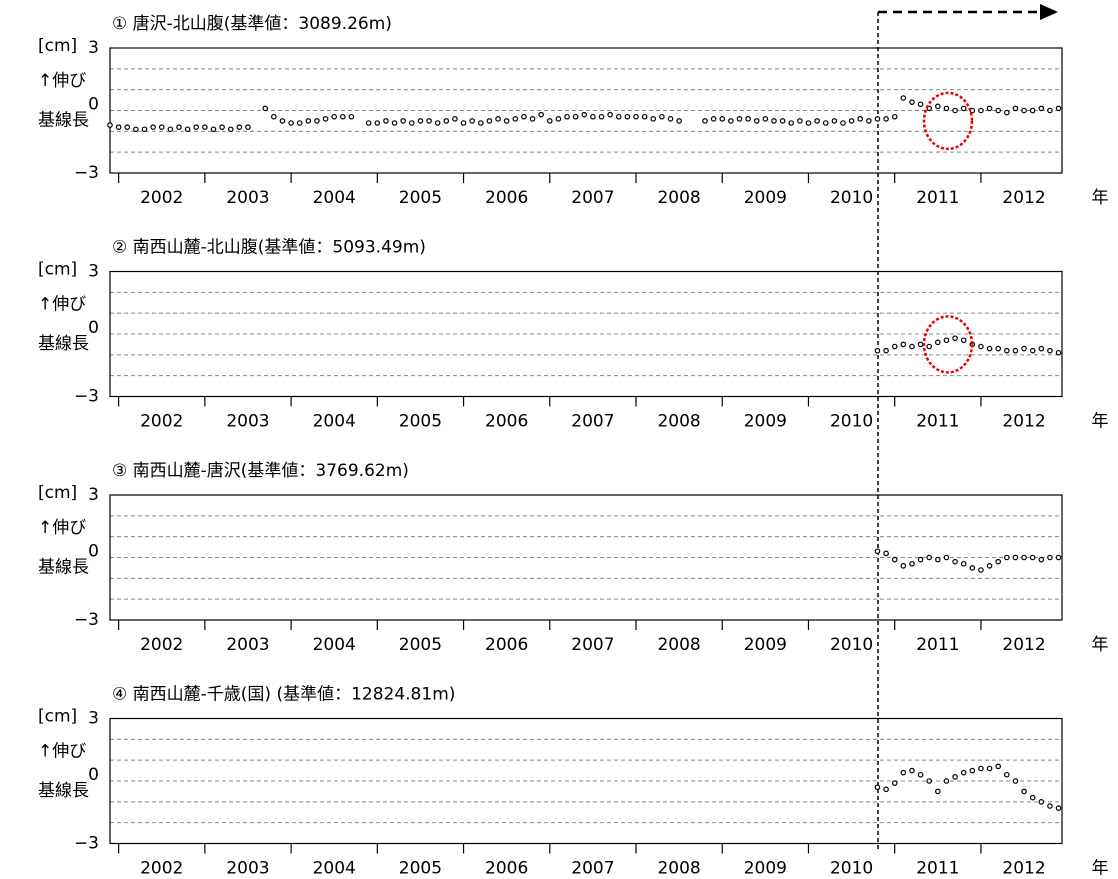 The image size is (1118, 879). Describe the element at coordinates (269, 248) in the screenshot. I see `panel-title: ② 南西山麓-北山腹(基準値：5093.49m)` at that location.